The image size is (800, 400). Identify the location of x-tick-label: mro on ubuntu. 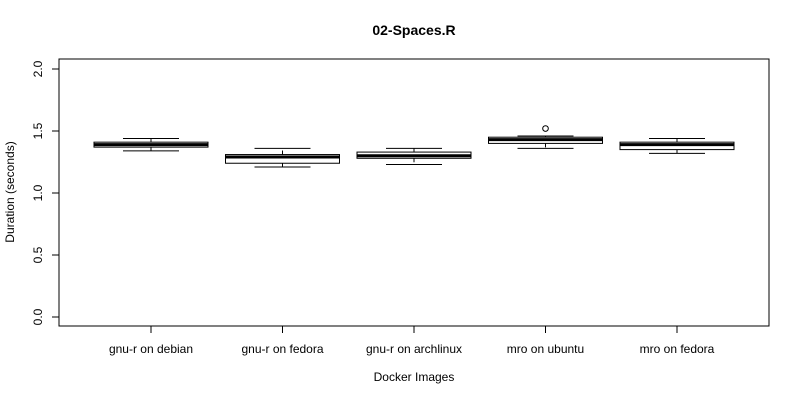
(545, 349).